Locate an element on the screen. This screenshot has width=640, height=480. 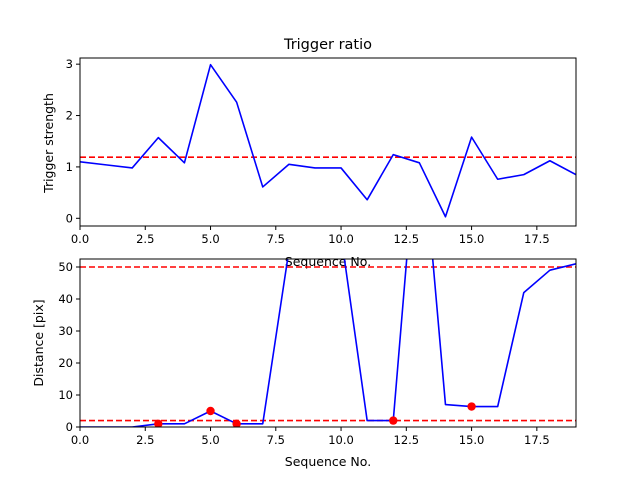
distance-y-tick-label: 10 is located at coordinates (65, 395).